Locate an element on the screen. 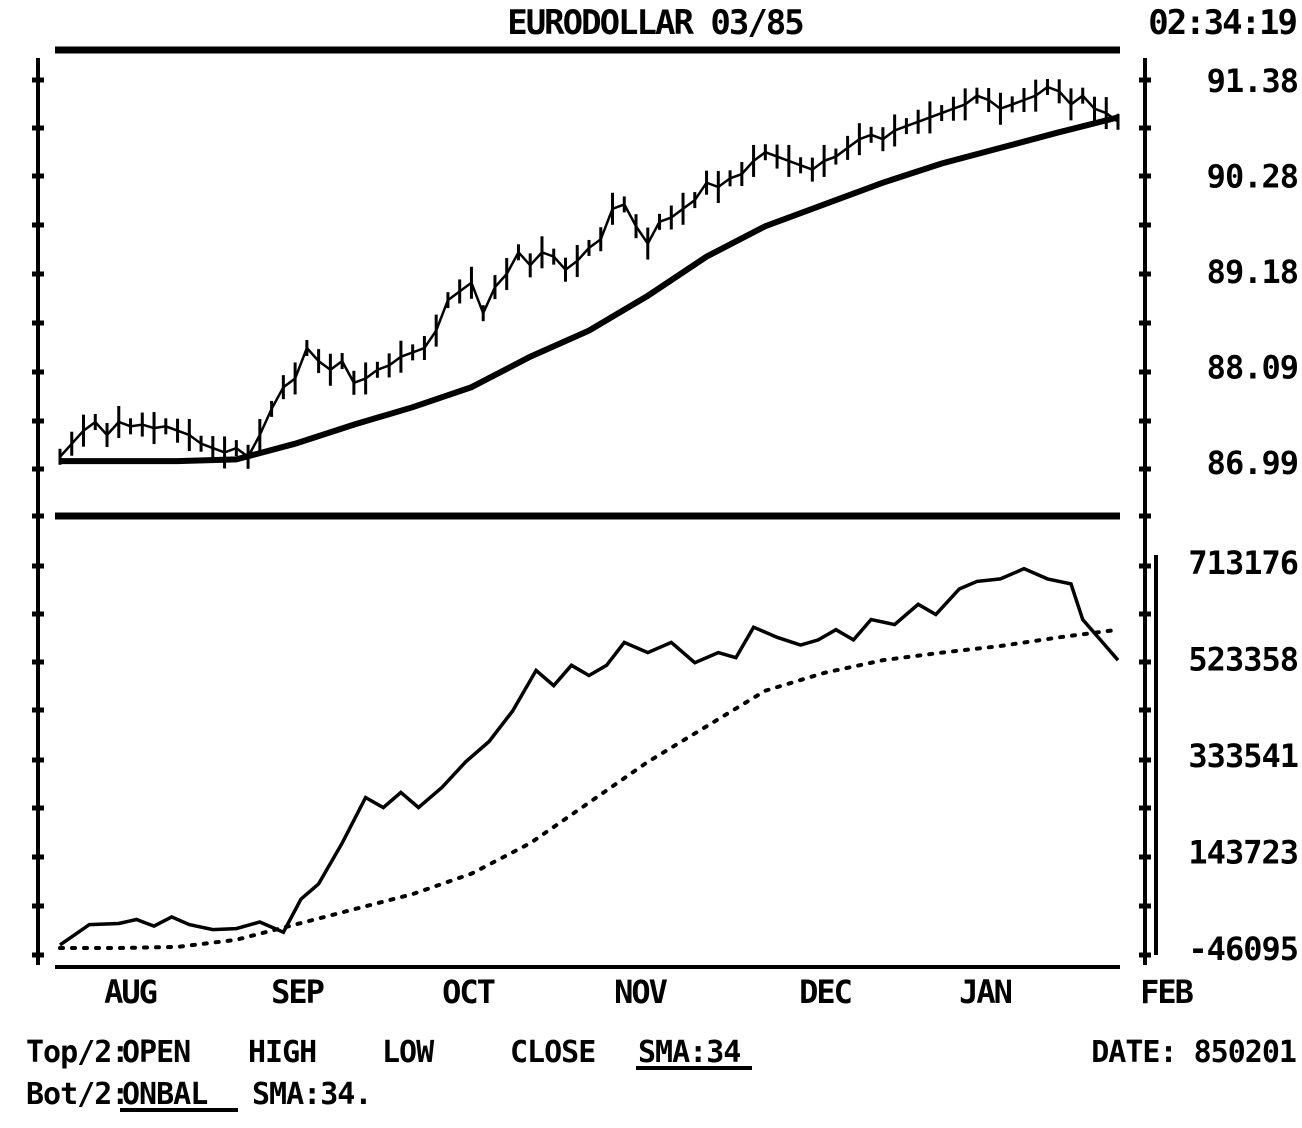  month-label-sep: SEP is located at coordinates (297, 992).